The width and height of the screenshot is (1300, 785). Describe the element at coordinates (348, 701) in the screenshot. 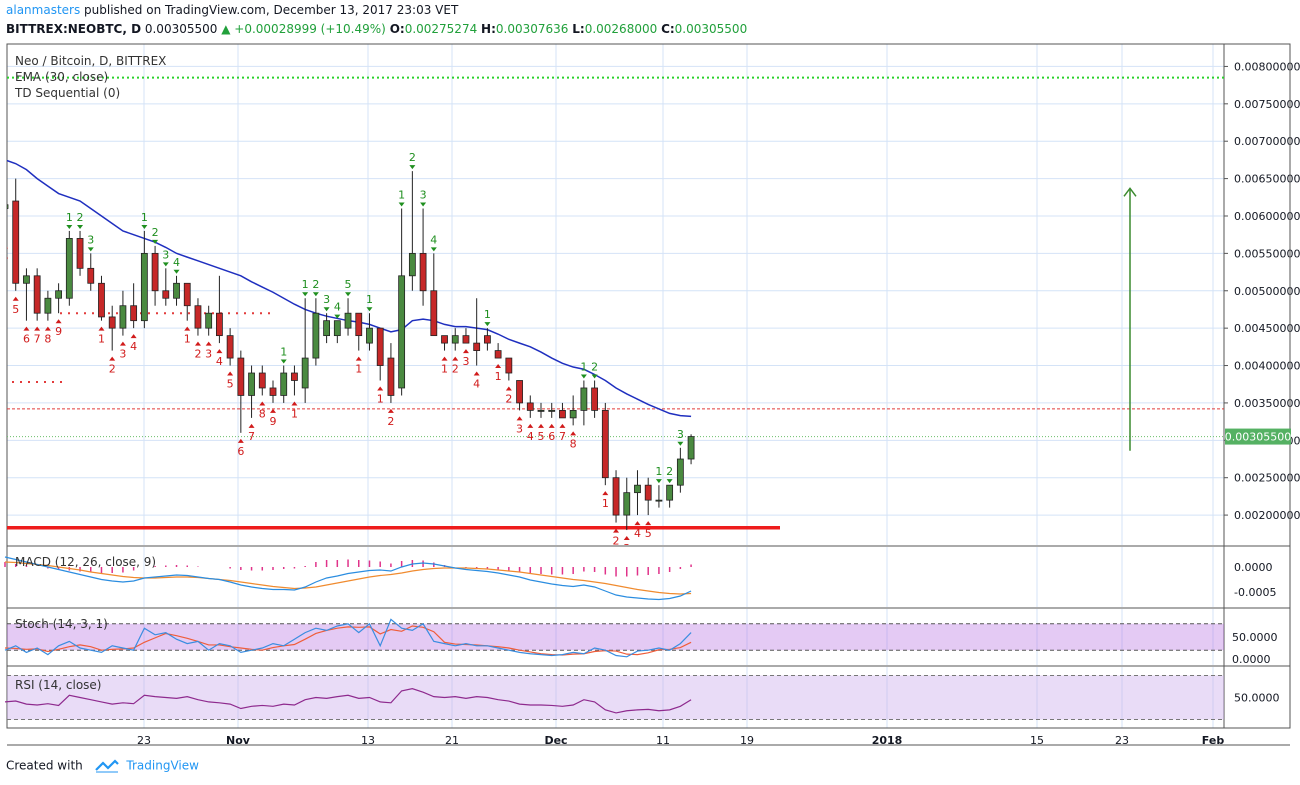

I see `rsi-line` at that location.